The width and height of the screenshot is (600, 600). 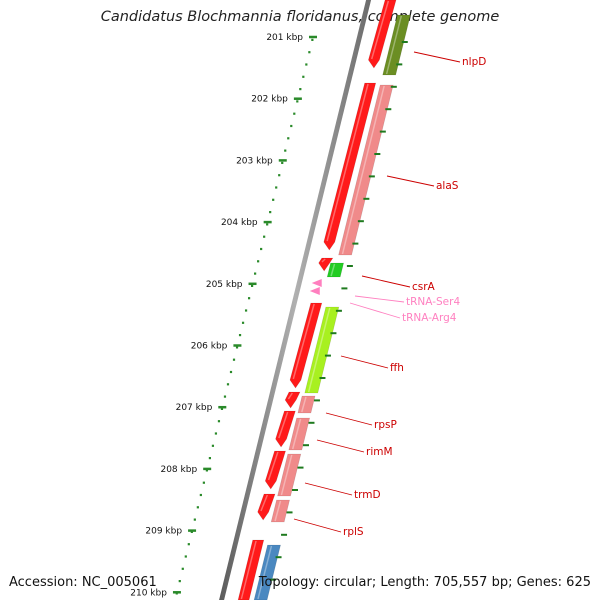 I want to click on ruler-tick-label: 202 kbp, so click(x=269, y=100).